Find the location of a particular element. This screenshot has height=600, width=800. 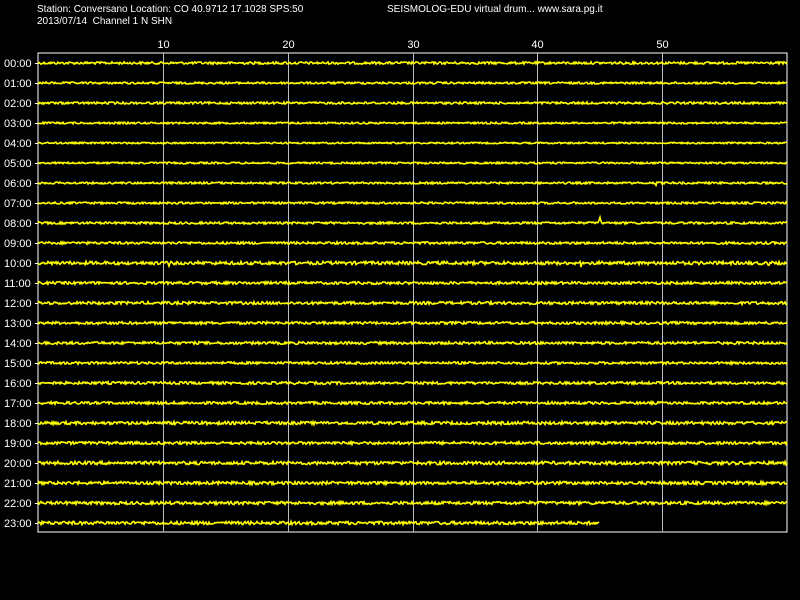

row-label: 01:00 is located at coordinates (18, 84).